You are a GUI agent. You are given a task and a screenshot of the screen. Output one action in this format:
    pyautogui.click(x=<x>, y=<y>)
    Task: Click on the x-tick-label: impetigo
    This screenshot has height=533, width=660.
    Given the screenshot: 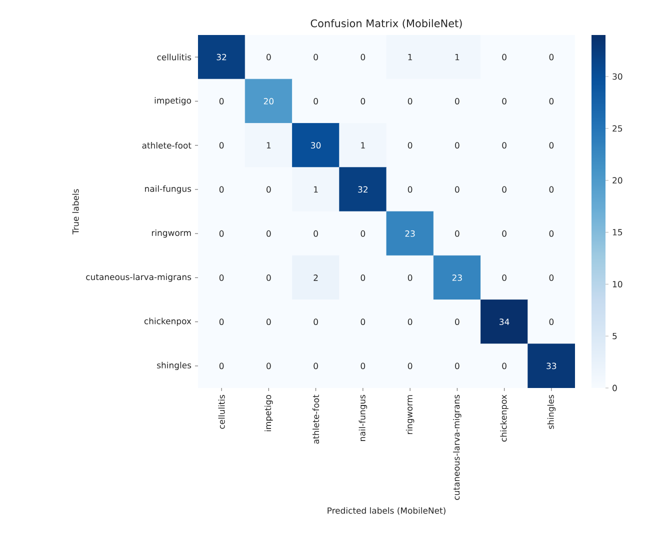 What is the action you would take?
    pyautogui.click(x=268, y=413)
    